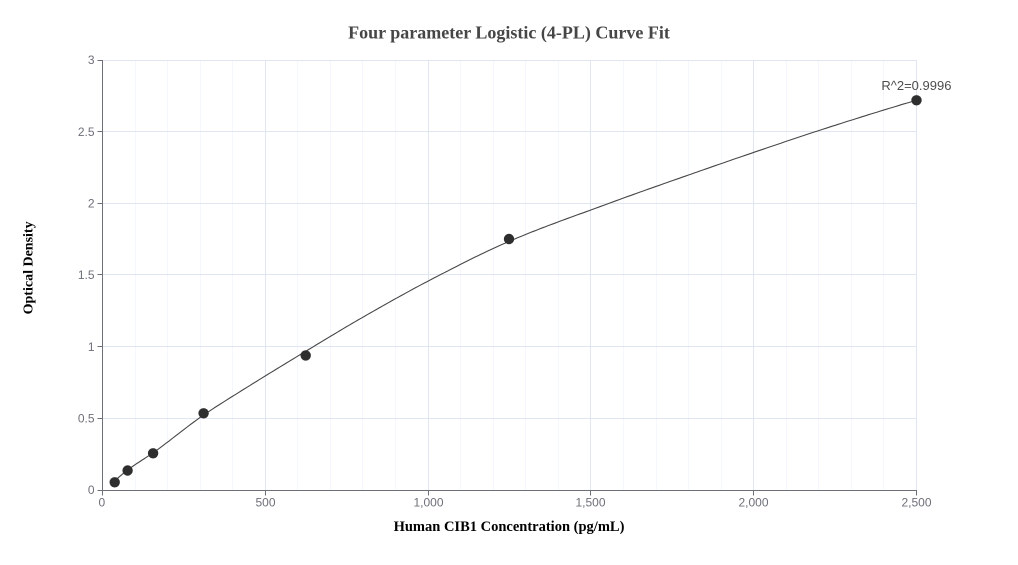  What do you see at coordinates (86, 419) in the screenshot?
I see `svg-text: 0.5` at bounding box center [86, 419].